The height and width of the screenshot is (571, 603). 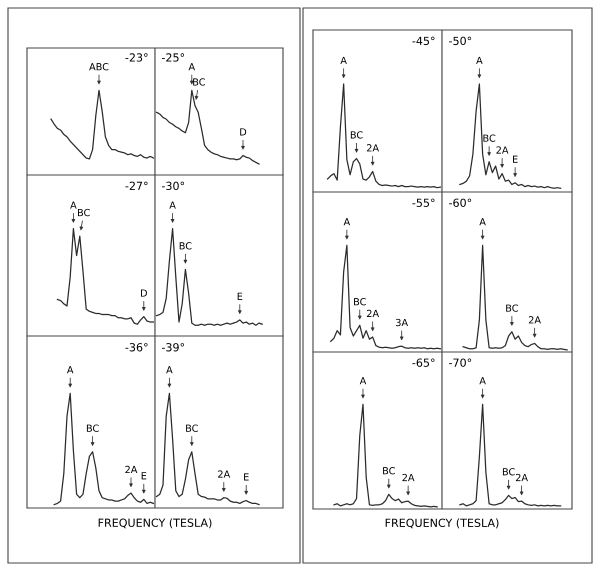 What do you see at coordinates (460, 362) in the screenshot?
I see `chart-title: -70°` at bounding box center [460, 362].